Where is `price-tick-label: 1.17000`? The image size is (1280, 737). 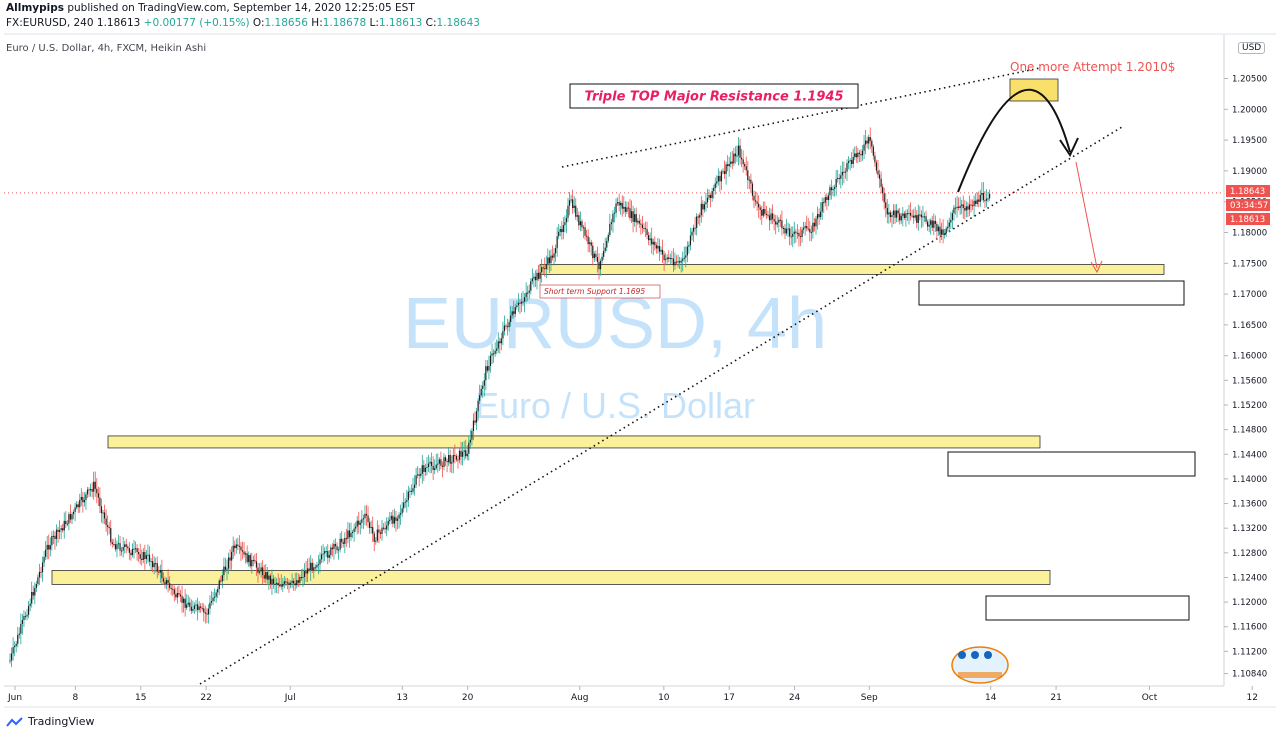
price-tick-label: 1.17000 is located at coordinates (1249, 295).